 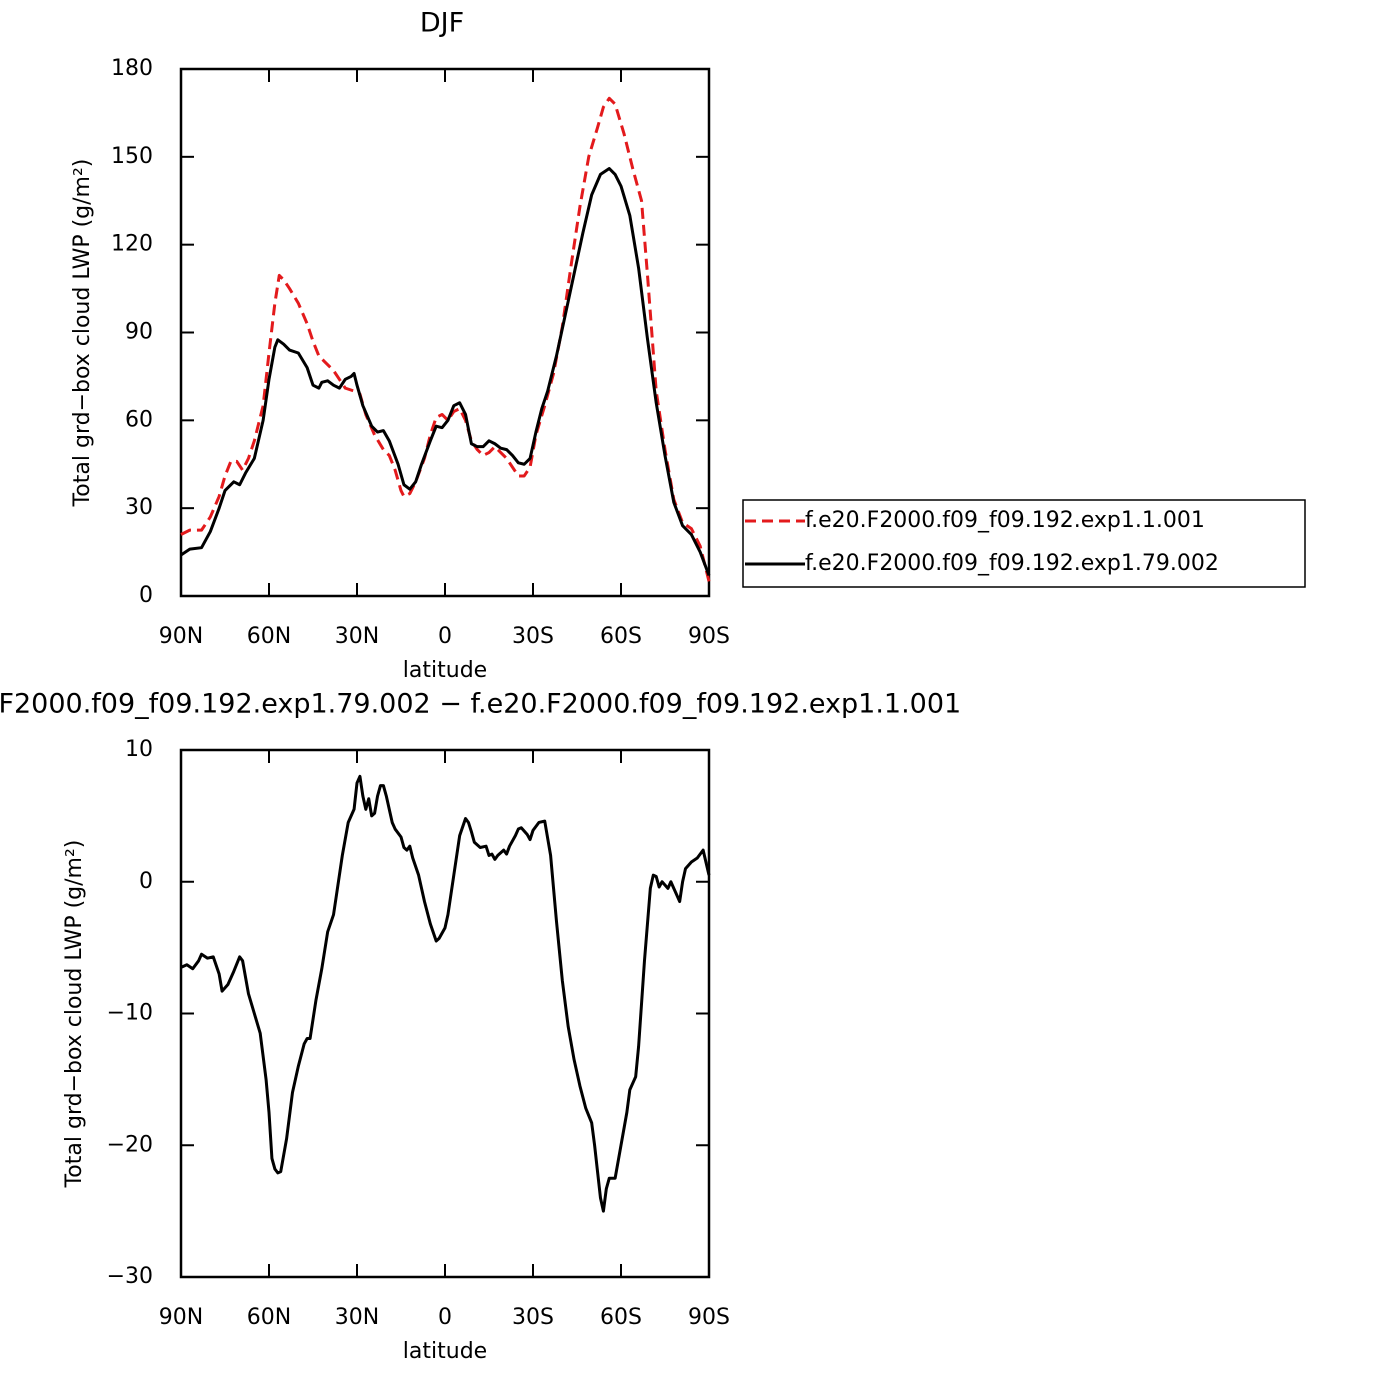 I want to click on chart-title: DJF, so click(x=442, y=23).